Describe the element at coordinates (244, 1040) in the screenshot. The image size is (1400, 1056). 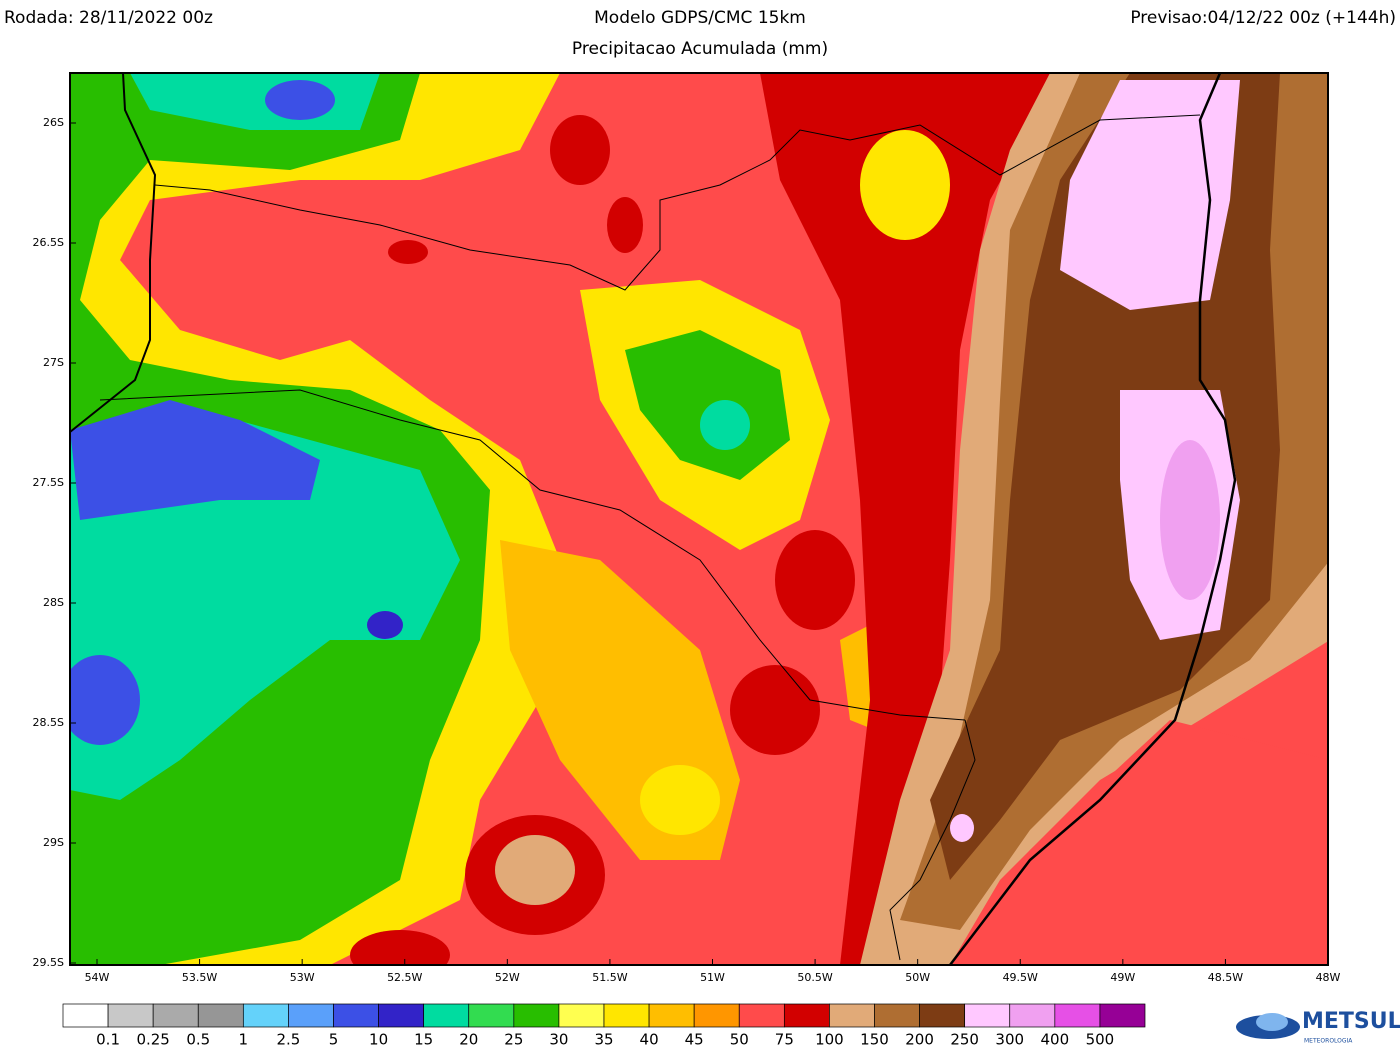
I see `colorbar-label: 1` at that location.